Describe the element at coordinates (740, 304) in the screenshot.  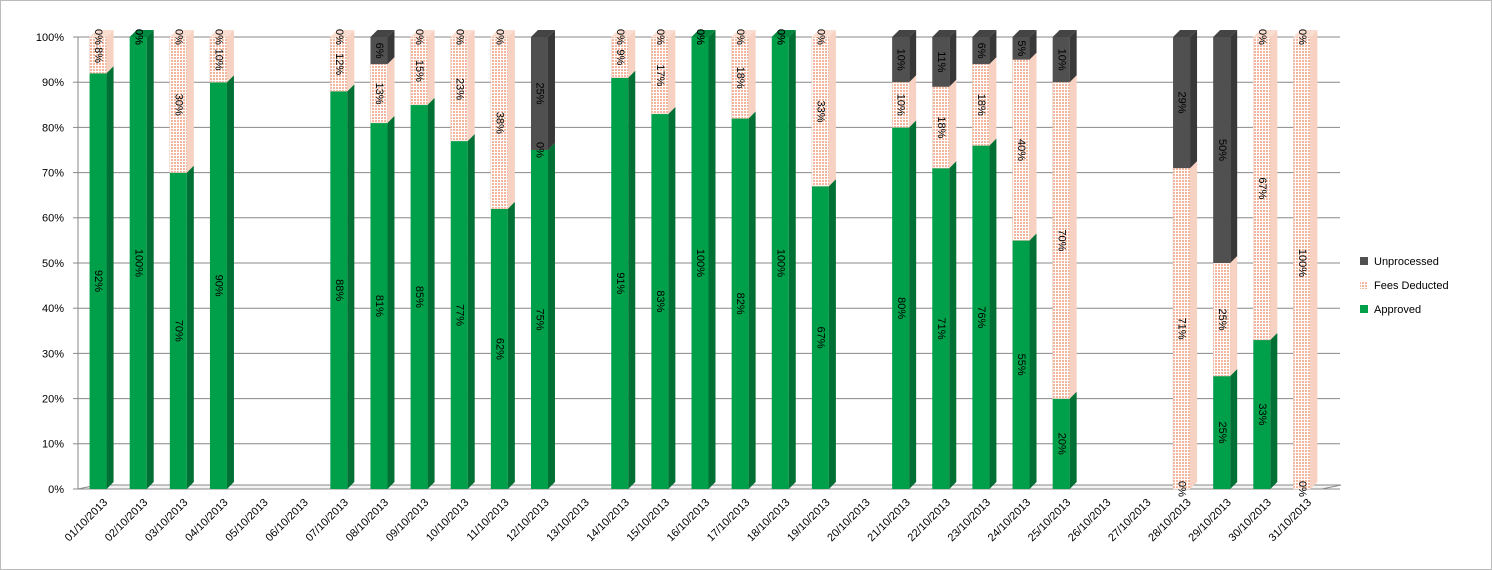
I see `data-label: 82%` at that location.